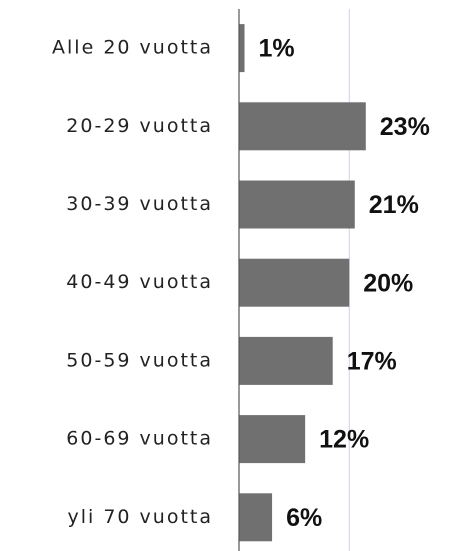  Describe the element at coordinates (277, 49) in the screenshot. I see `value-label: 1%` at that location.